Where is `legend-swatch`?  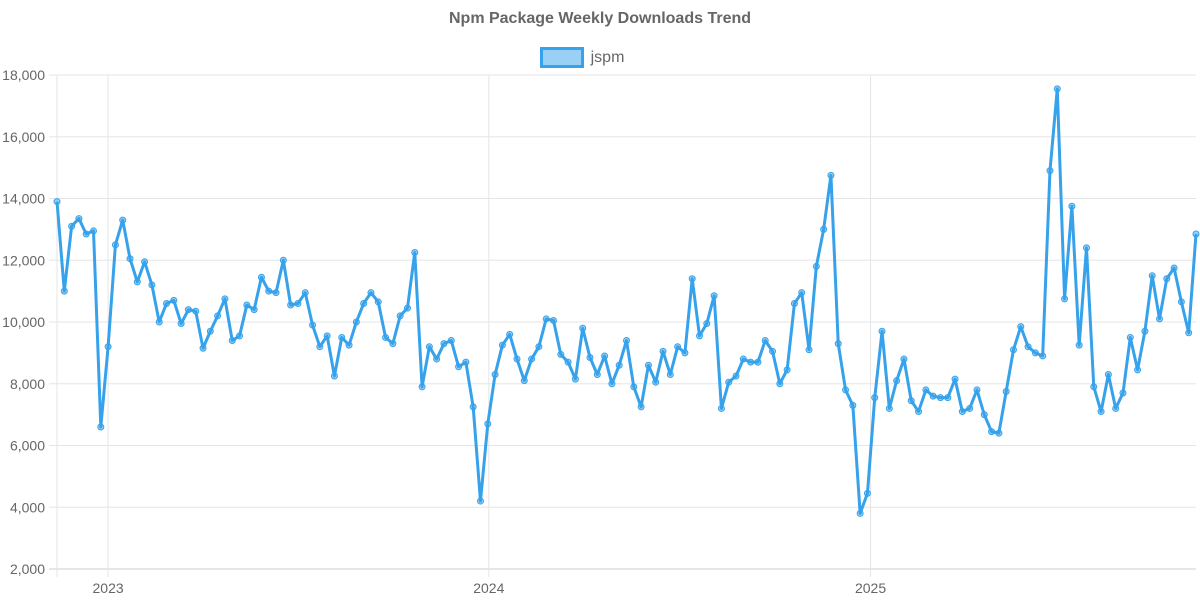 legend-swatch is located at coordinates (561, 57).